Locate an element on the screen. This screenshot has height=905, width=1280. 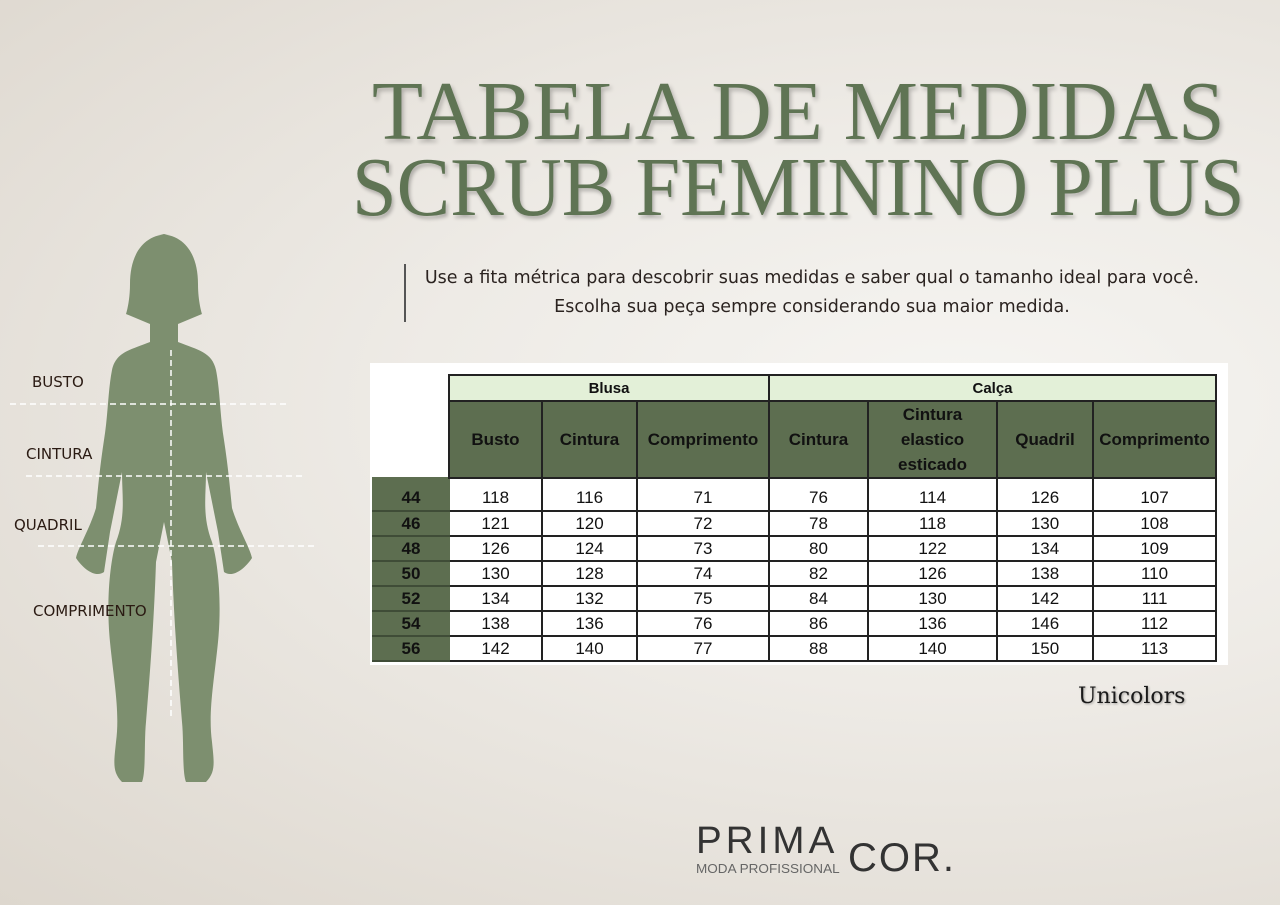
size-cell: 48 is located at coordinates (411, 548).